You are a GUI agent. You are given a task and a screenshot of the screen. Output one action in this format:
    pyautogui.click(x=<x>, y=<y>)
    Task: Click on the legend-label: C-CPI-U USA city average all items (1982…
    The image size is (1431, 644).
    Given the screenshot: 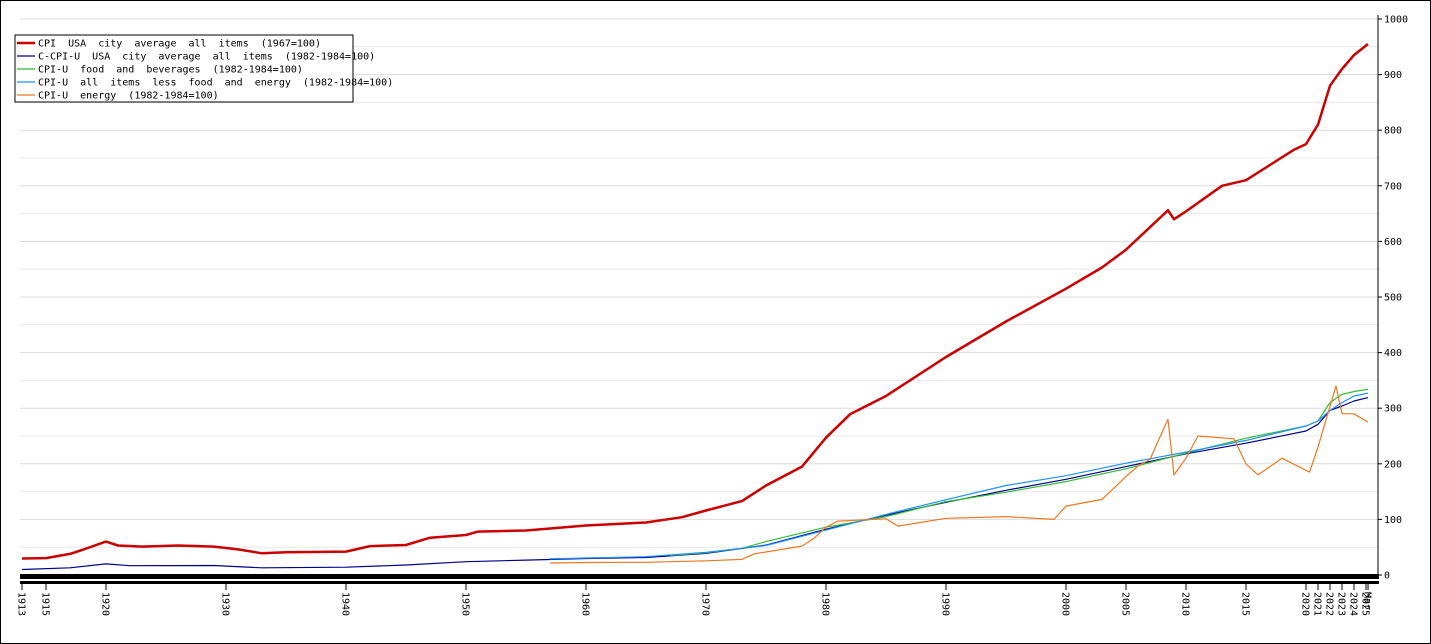 What is the action you would take?
    pyautogui.click(x=206, y=57)
    